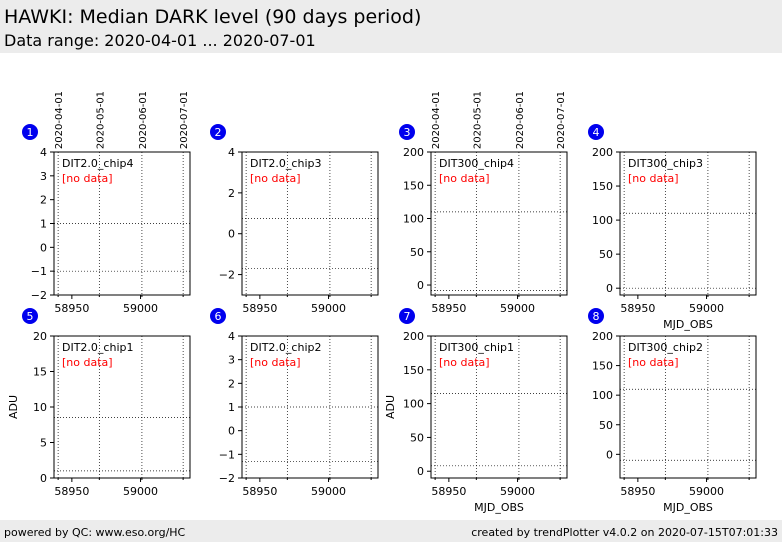 This screenshot has height=542, width=782. What do you see at coordinates (97, 163) in the screenshot?
I see `series-label: DIT2.0_chip4` at bounding box center [97, 163].